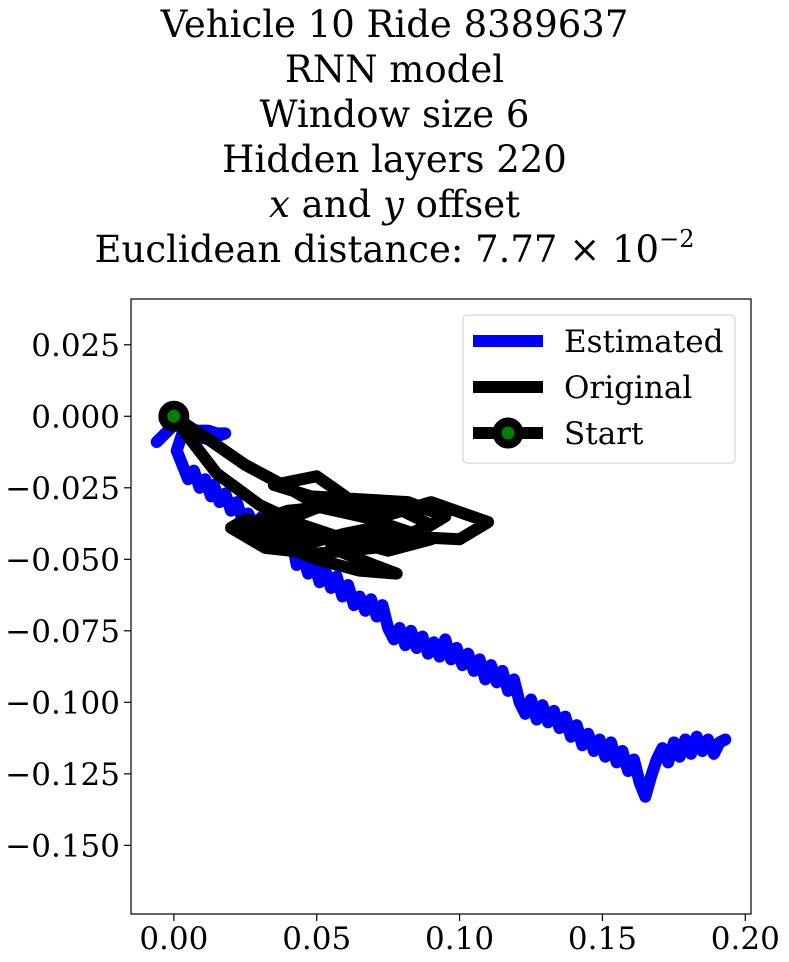 The width and height of the screenshot is (789, 962). Describe the element at coordinates (643, 342) in the screenshot. I see `legend-estimated-label: Estimated` at that location.